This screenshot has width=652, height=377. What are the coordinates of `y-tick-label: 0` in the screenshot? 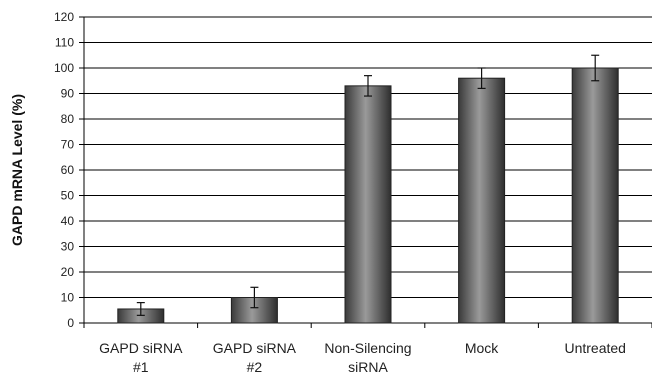 It's located at (70, 323).